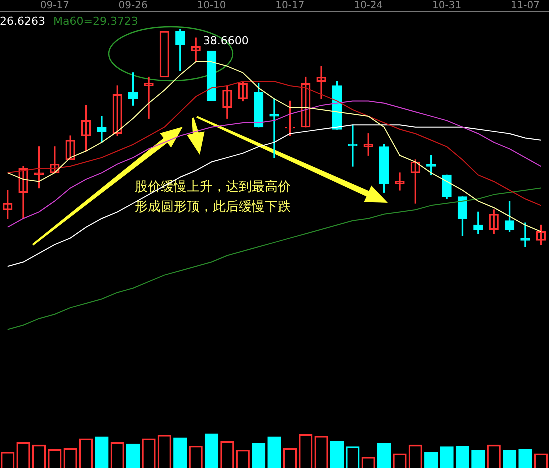 The image size is (549, 468). I want to click on x-tick-label: 10-31, so click(447, 6).